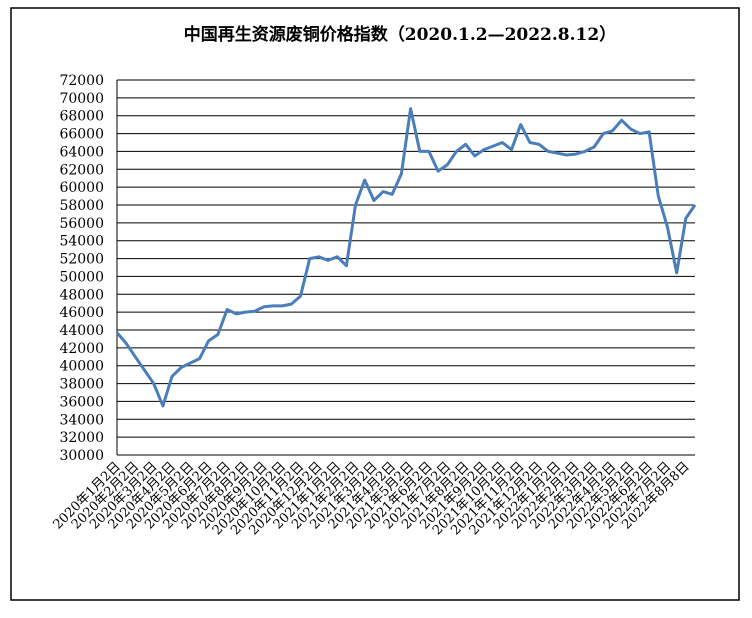  I want to click on y-tick-label: 32000, so click(81, 438).